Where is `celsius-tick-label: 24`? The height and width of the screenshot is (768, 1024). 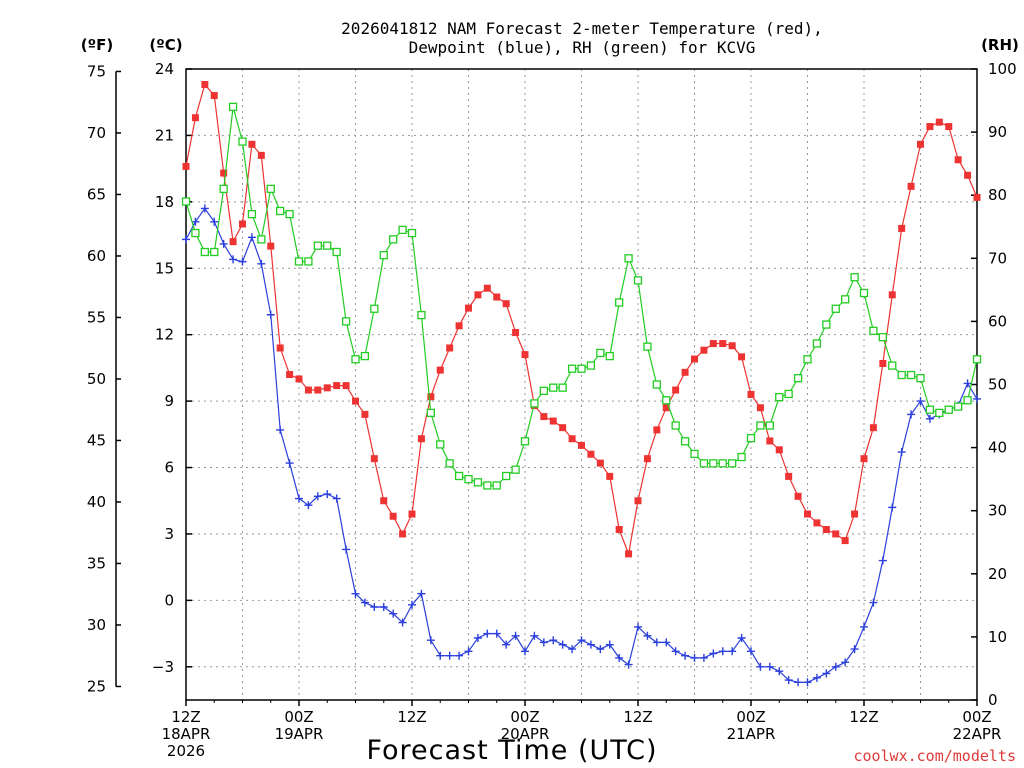
celsius-tick-label: 24 is located at coordinates (164, 69).